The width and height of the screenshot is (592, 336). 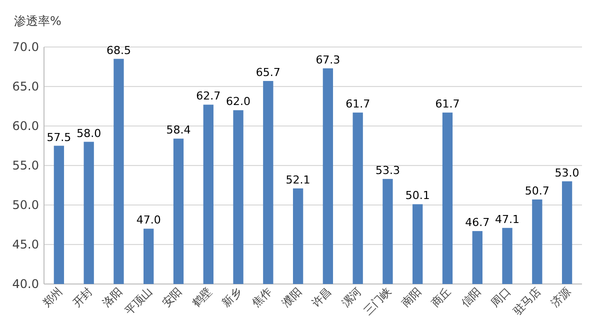 What do you see at coordinates (387, 170) in the screenshot?
I see `data-label: 53.3` at bounding box center [387, 170].